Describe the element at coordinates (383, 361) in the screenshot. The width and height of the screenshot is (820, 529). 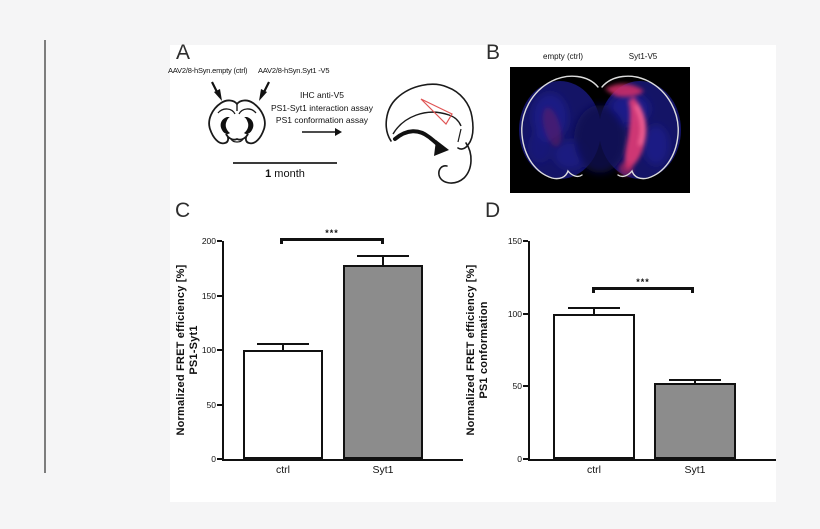
I see `chart-c-bar-syt1-rect` at that location.